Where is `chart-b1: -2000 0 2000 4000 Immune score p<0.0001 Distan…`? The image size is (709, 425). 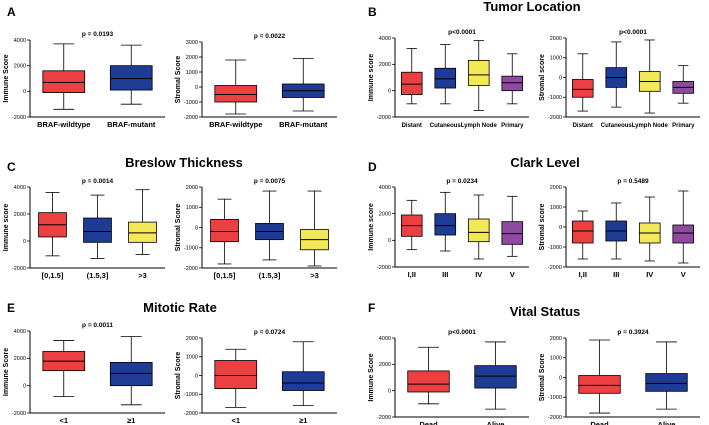
chart-b1: -2000 0 2000 4000 Immune score p<0.0001 Distan… is located at coordinates (448, 79).